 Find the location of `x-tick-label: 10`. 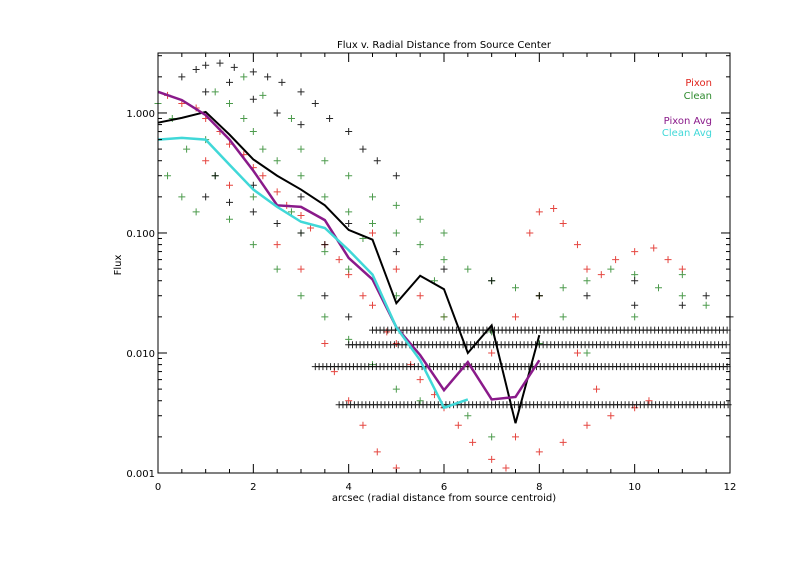

x-tick-label: 10 is located at coordinates (634, 487).